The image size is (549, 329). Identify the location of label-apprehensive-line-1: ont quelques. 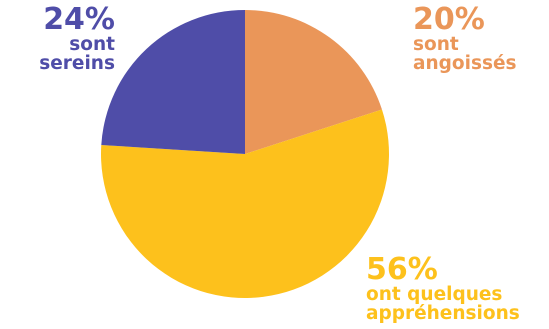
(434, 294).